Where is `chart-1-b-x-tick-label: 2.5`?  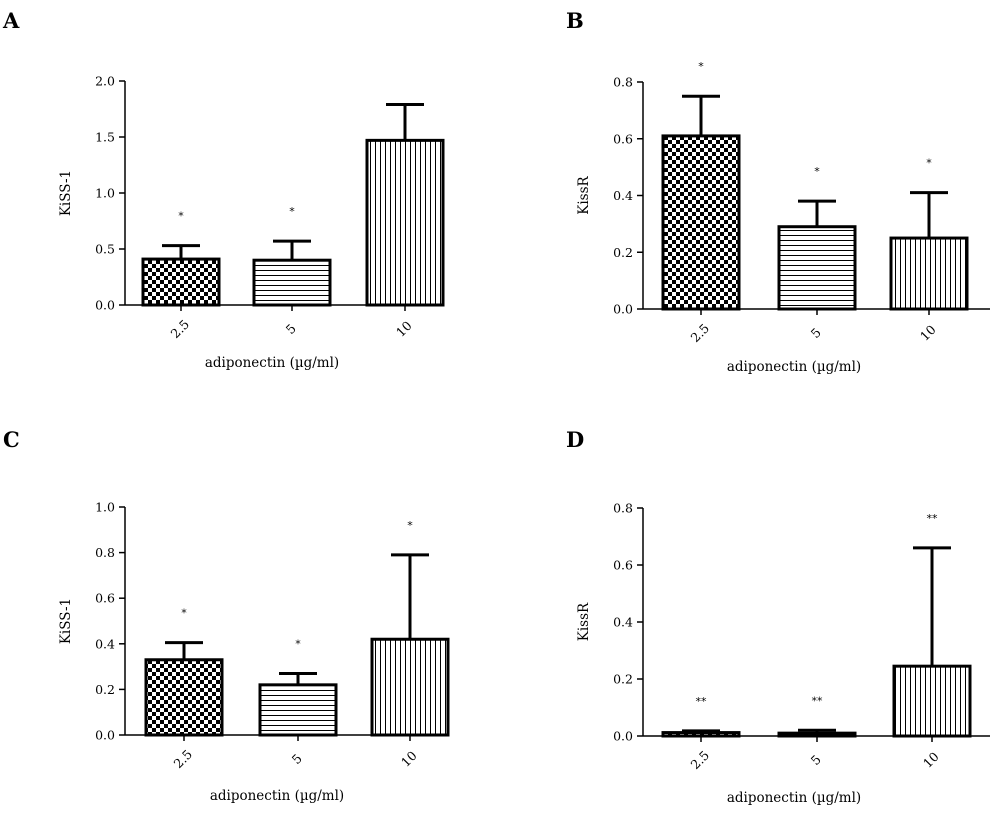 chart-1-b-x-tick-label: 2.5 is located at coordinates (699, 332).